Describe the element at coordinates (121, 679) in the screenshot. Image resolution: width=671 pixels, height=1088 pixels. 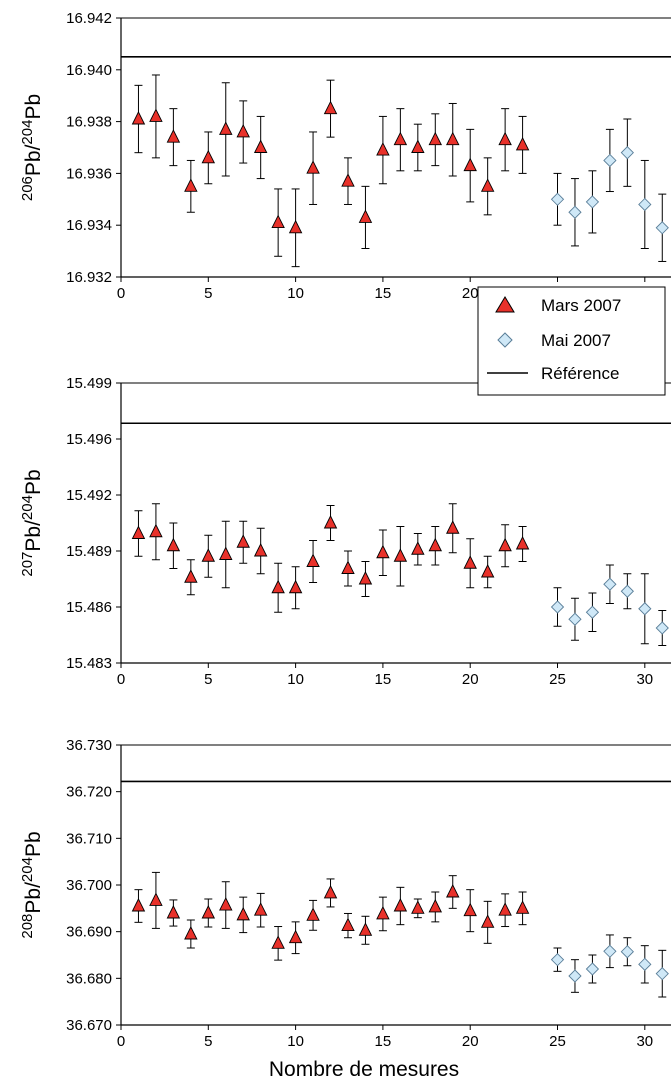
I see `x-tick-label: 0` at that location.